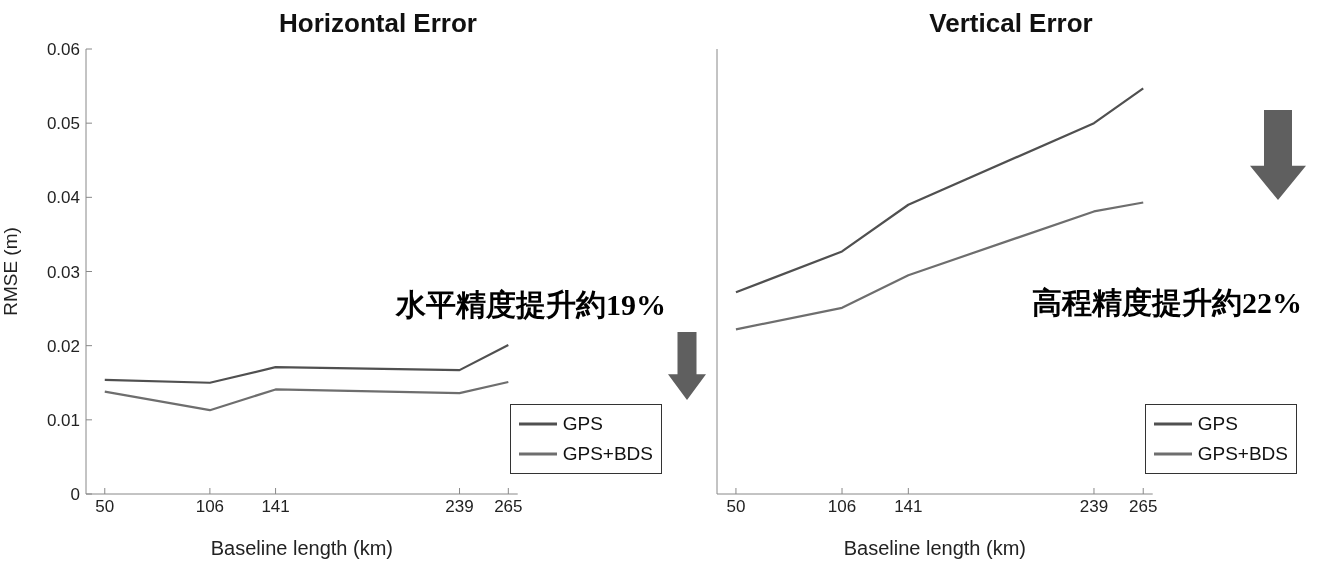  What do you see at coordinates (378, 23) in the screenshot?
I see `chart-title: Horizontal Error` at bounding box center [378, 23].